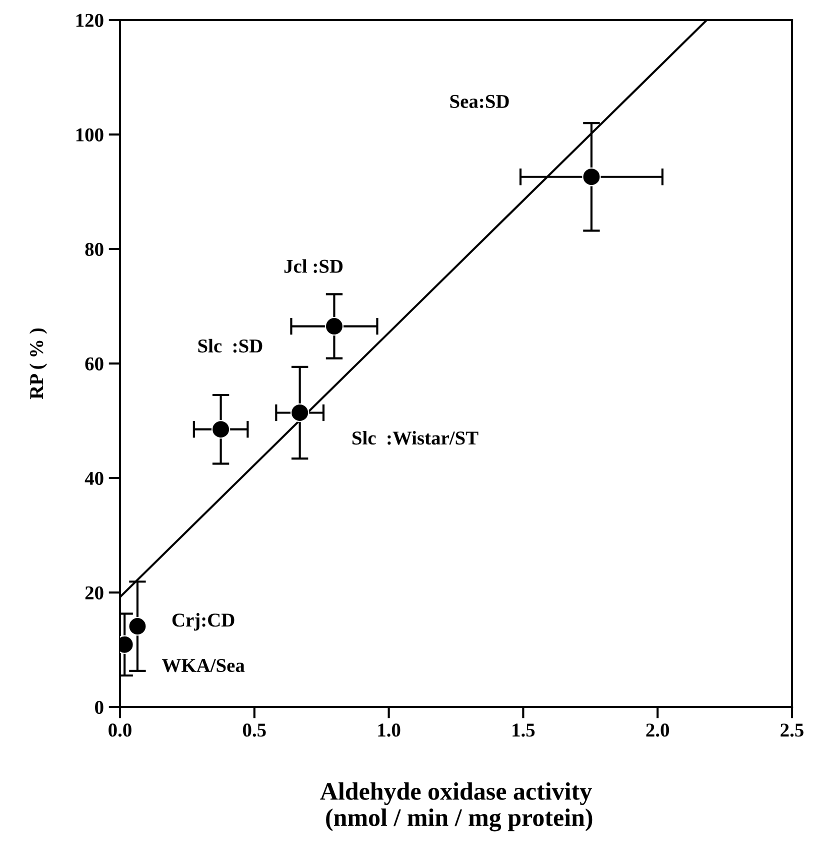 The image size is (818, 845). Describe the element at coordinates (38, 364) in the screenshot. I see `y-axis-title: RP ( % )` at that location.